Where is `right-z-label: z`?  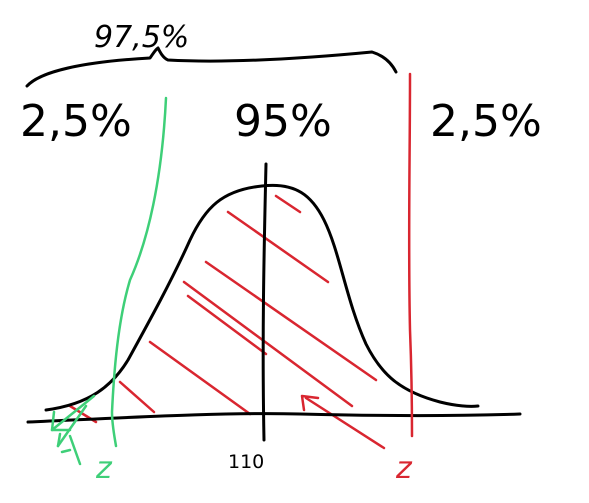 right-z-label: z is located at coordinates (404, 468).